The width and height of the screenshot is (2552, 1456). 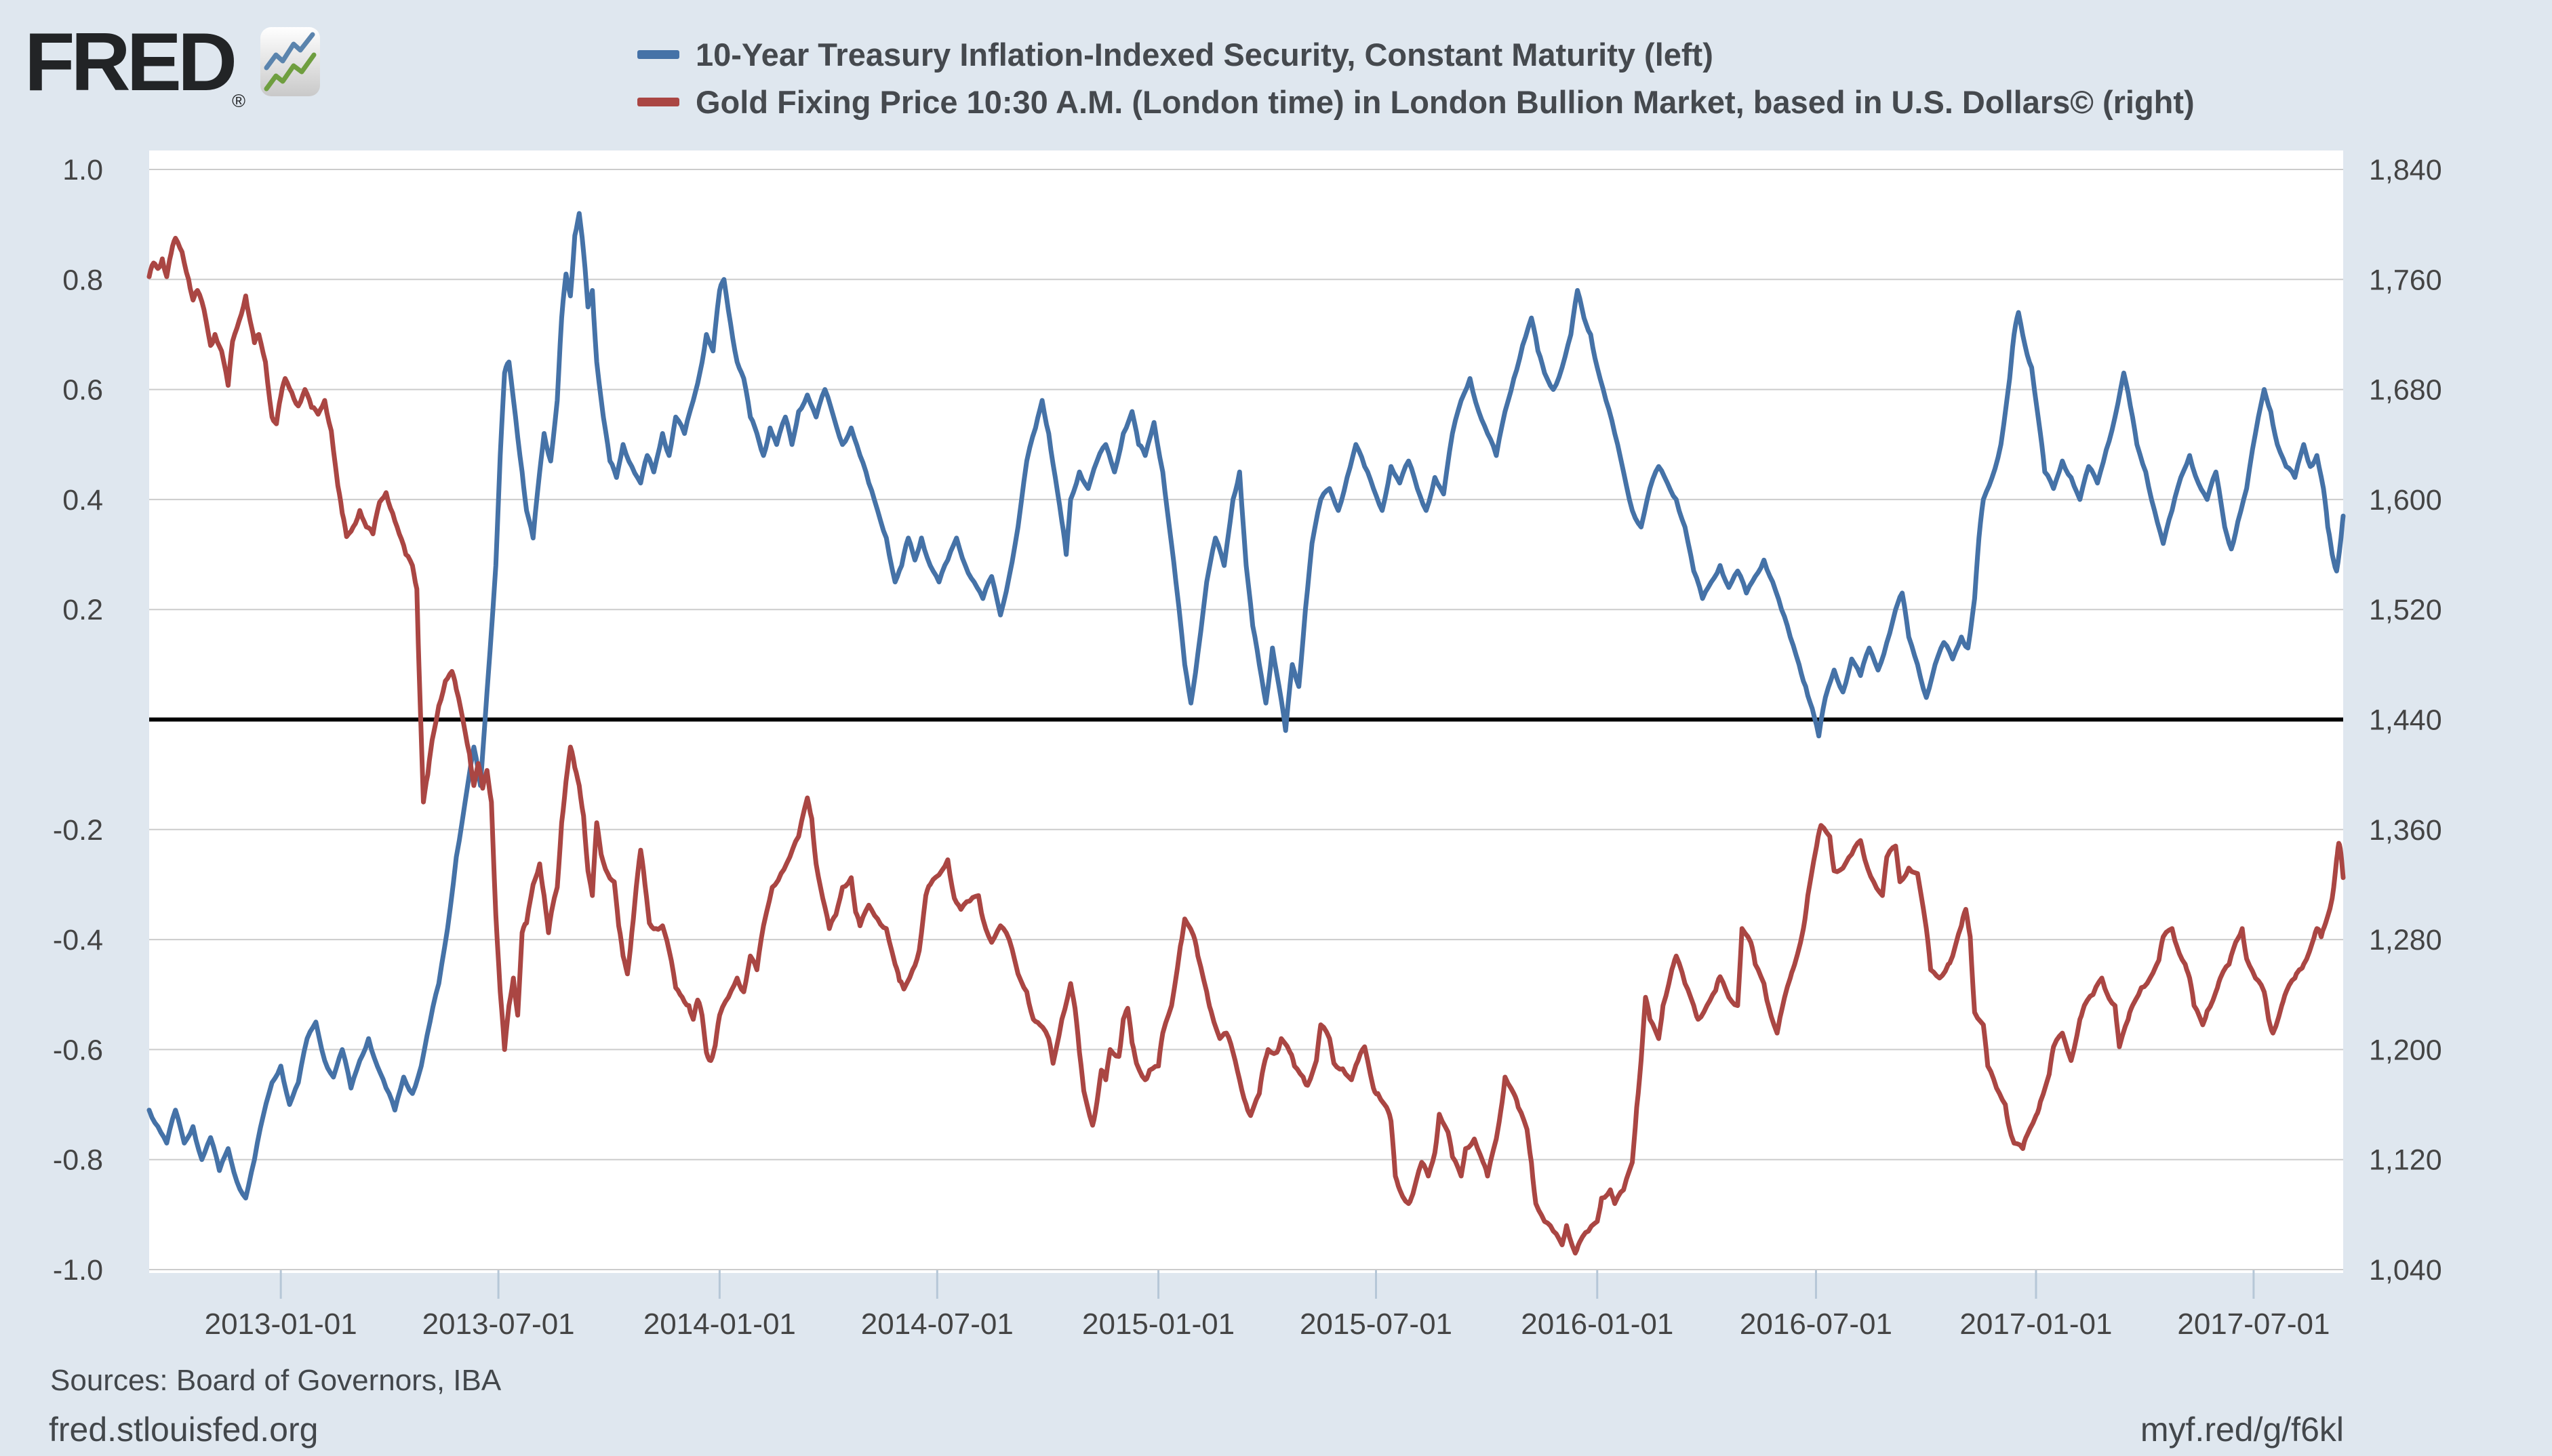 I want to click on y-right-tick-label: 1,120, so click(x=2406, y=1160).